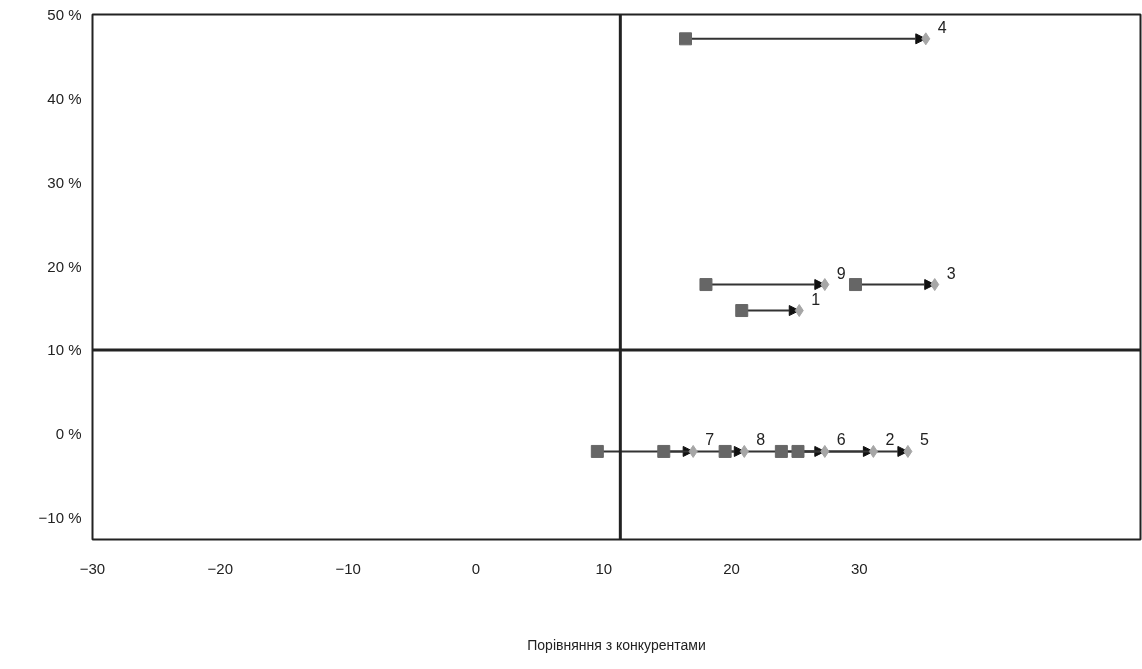 Image resolution: width=1142 pixels, height=669 pixels. Describe the element at coordinates (92, 568) in the screenshot. I see `x-tick-label: −30` at that location.